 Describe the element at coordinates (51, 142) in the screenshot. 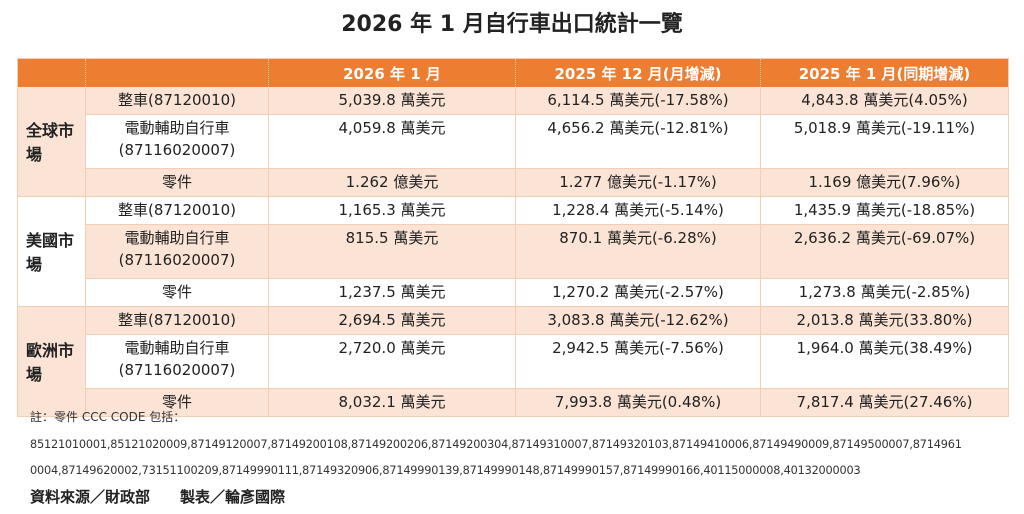

I see `market-label: 全球市場` at that location.